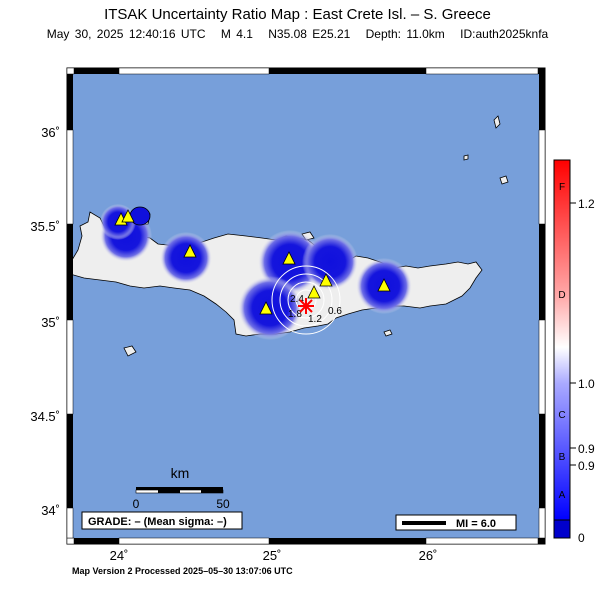 The height and width of the screenshot is (610, 595). Describe the element at coordinates (295, 314) in the screenshot. I see `contour-label: 1.8` at that location.